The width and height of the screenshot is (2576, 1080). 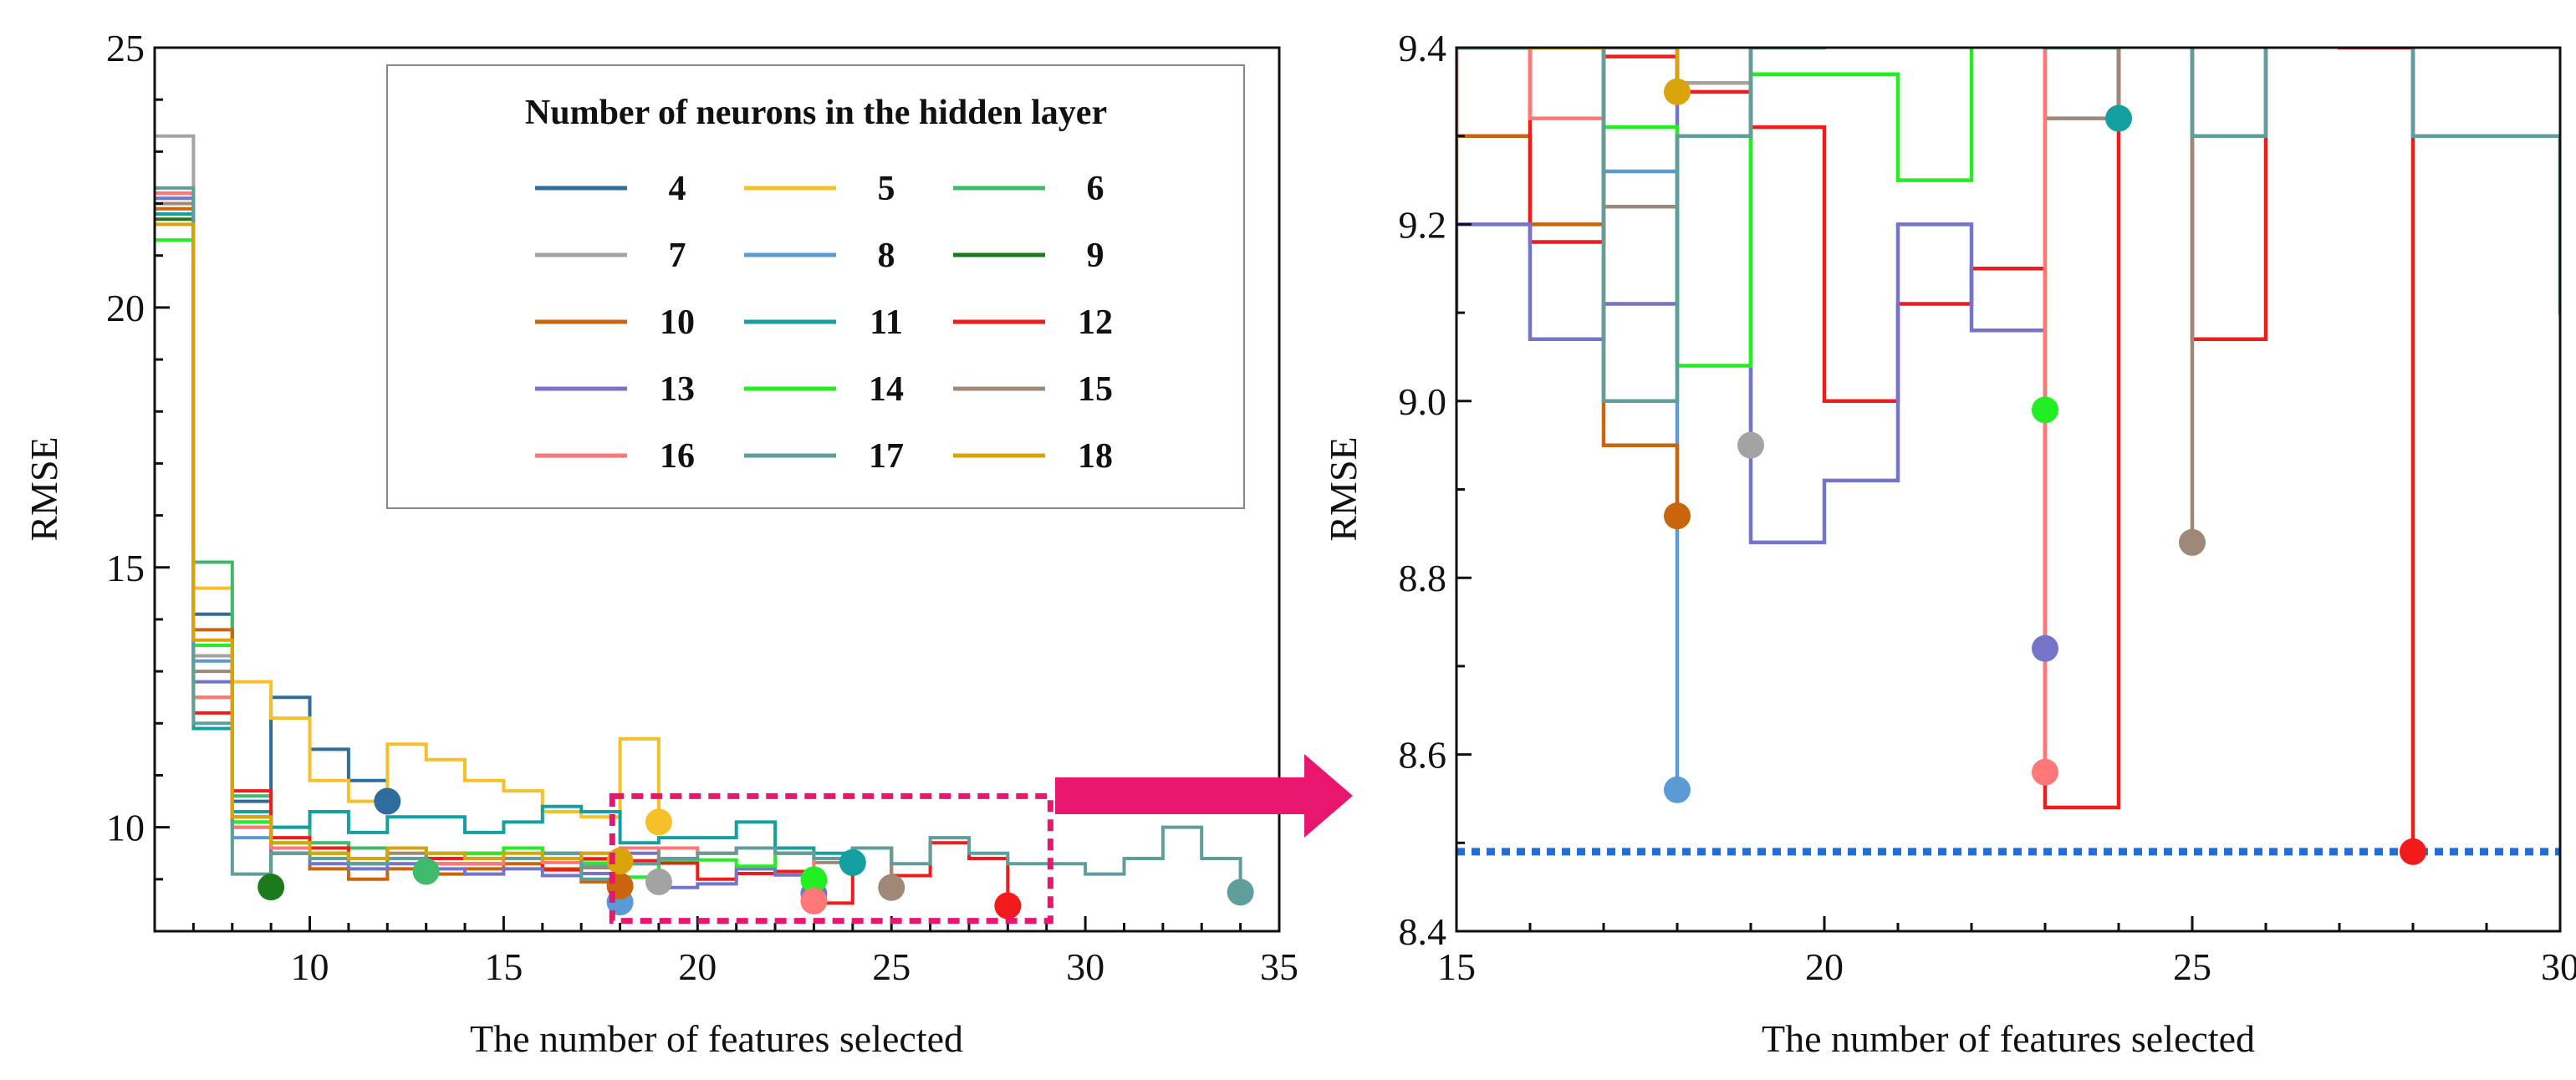 I want to click on zoomed-view-x-axis-title: The number of features selected, so click(x=2009, y=1038).